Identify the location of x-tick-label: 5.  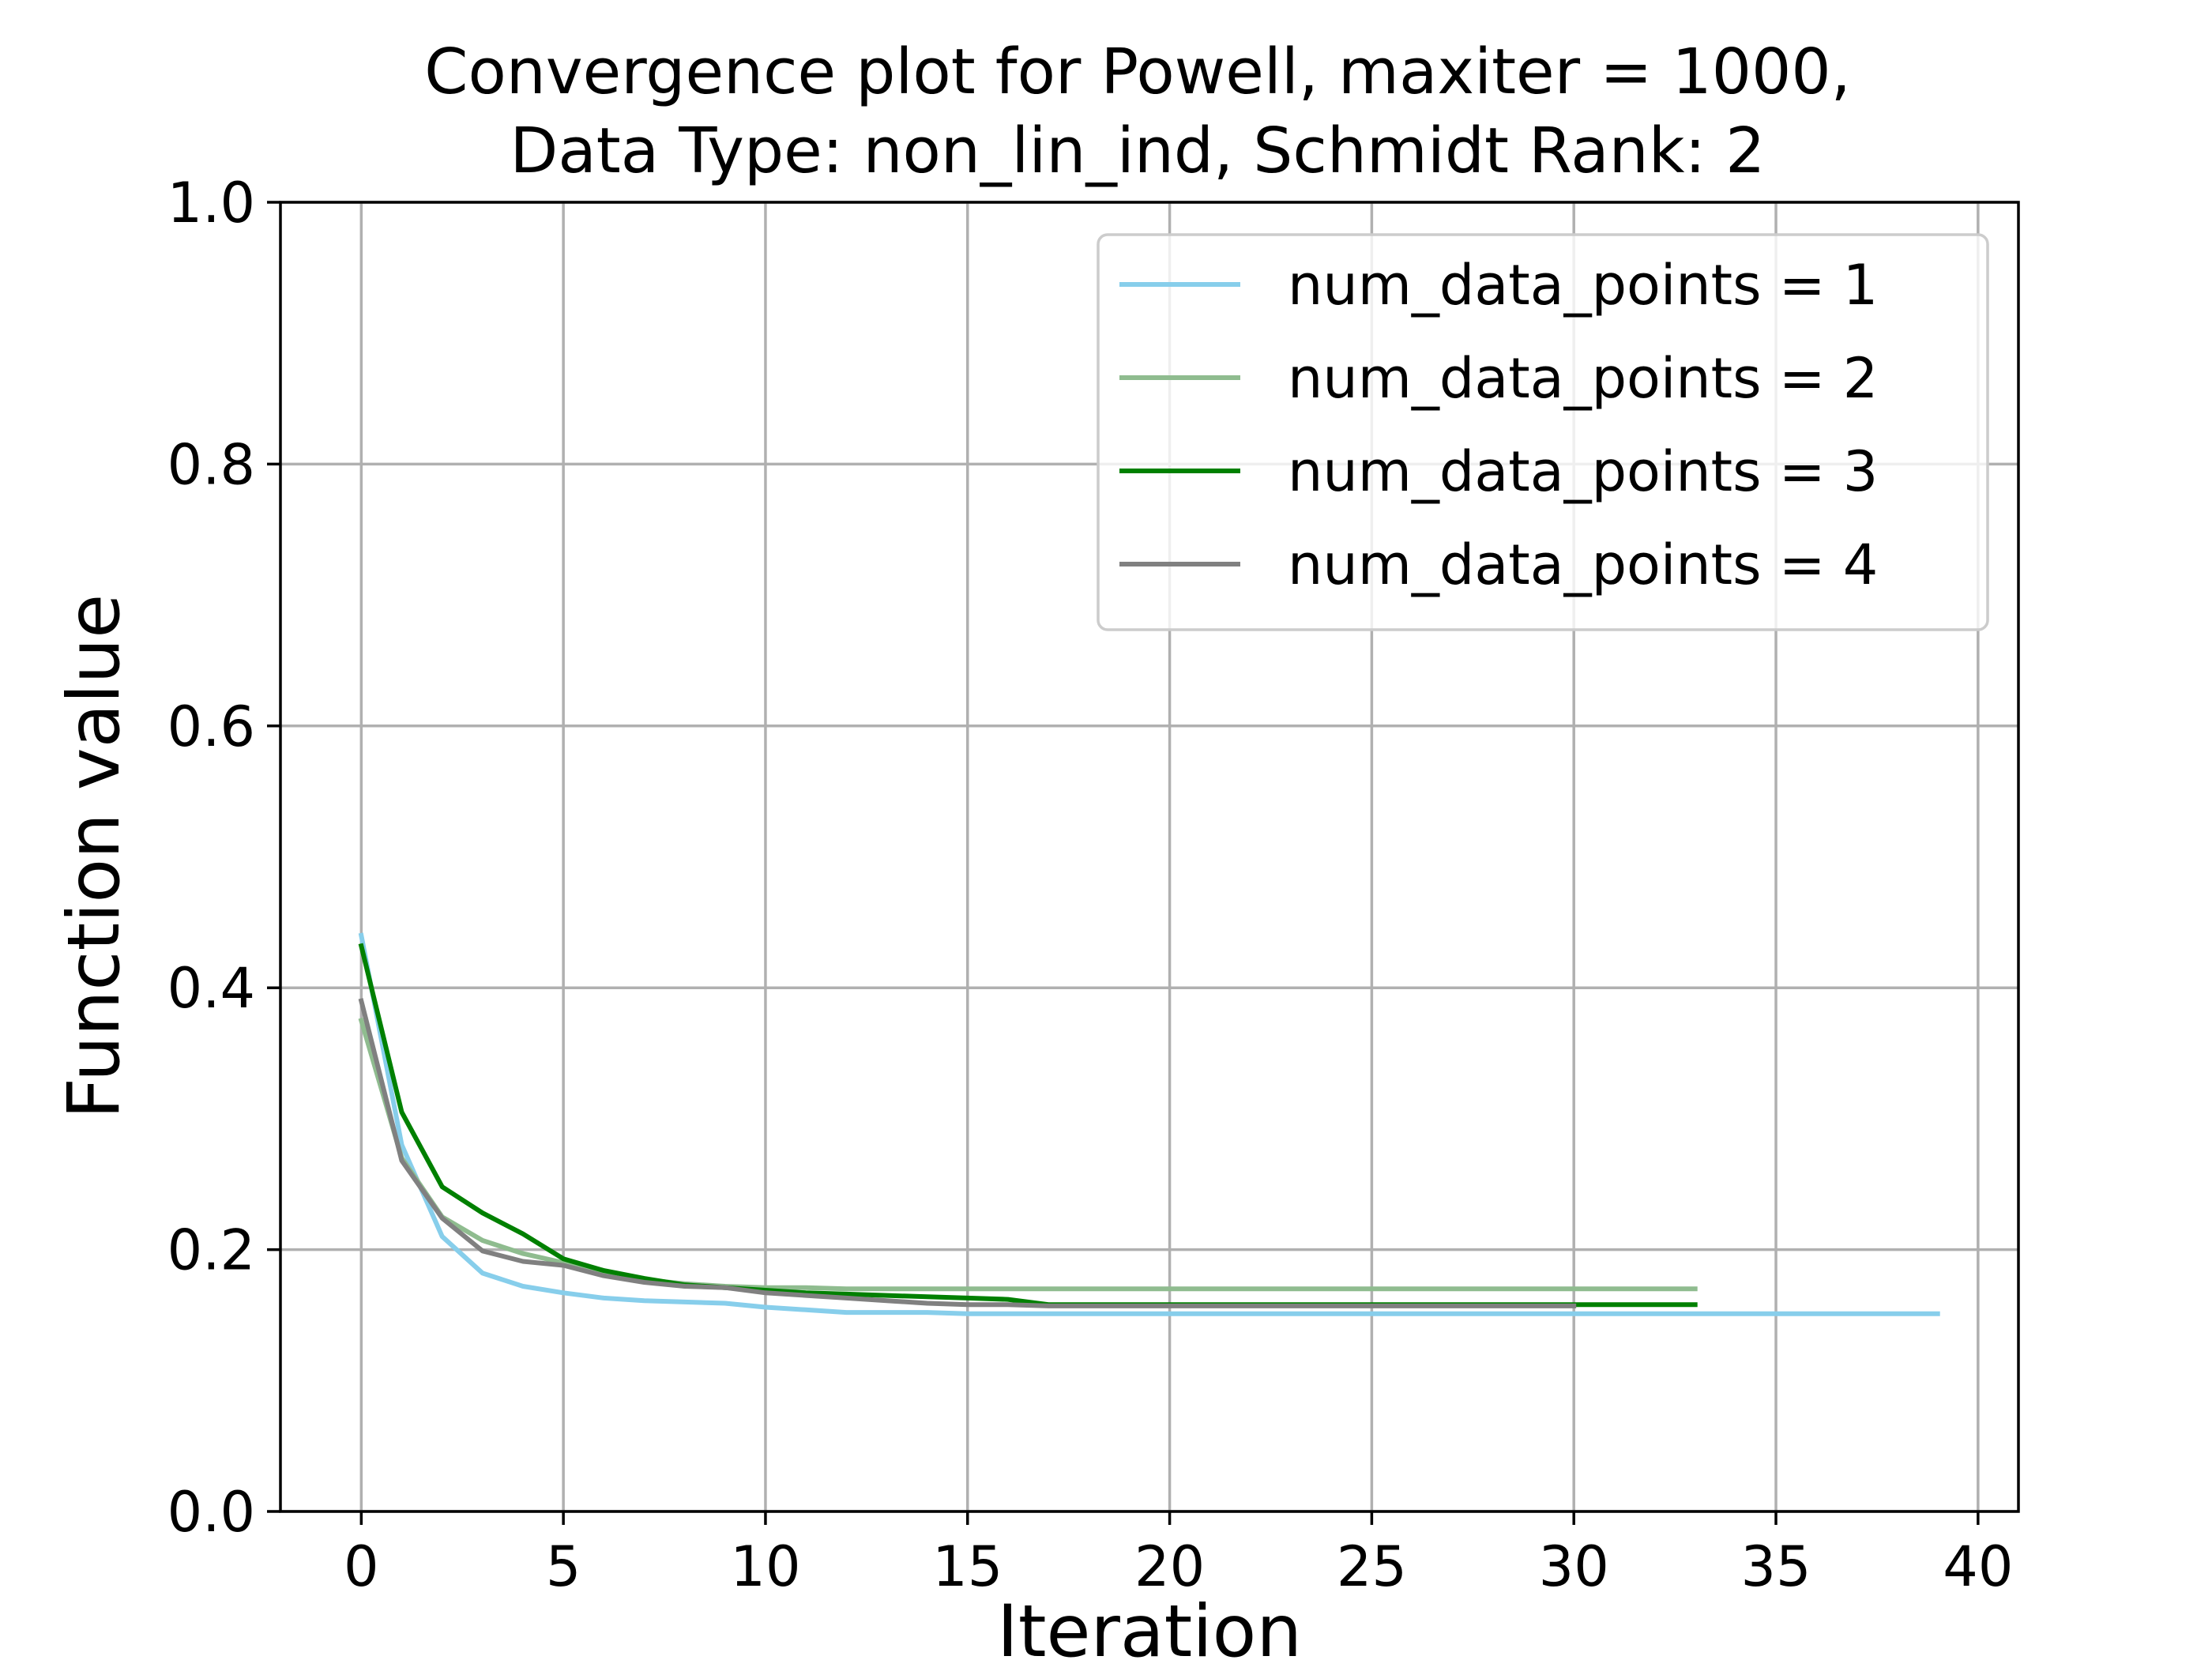
(563, 1566).